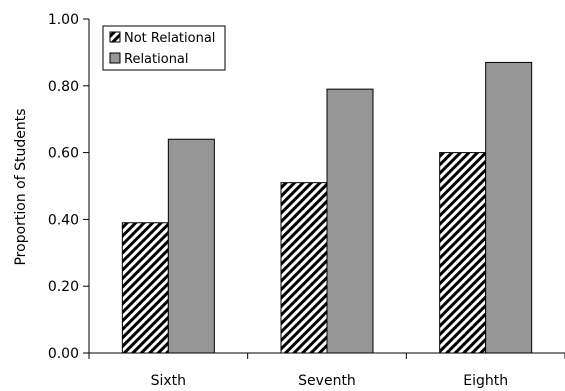 This screenshot has height=391, width=565. Describe the element at coordinates (63, 187) in the screenshot. I see `y-tick-labels: 0.00 0.20 0.40 0.60 0.80 1.00` at that location.